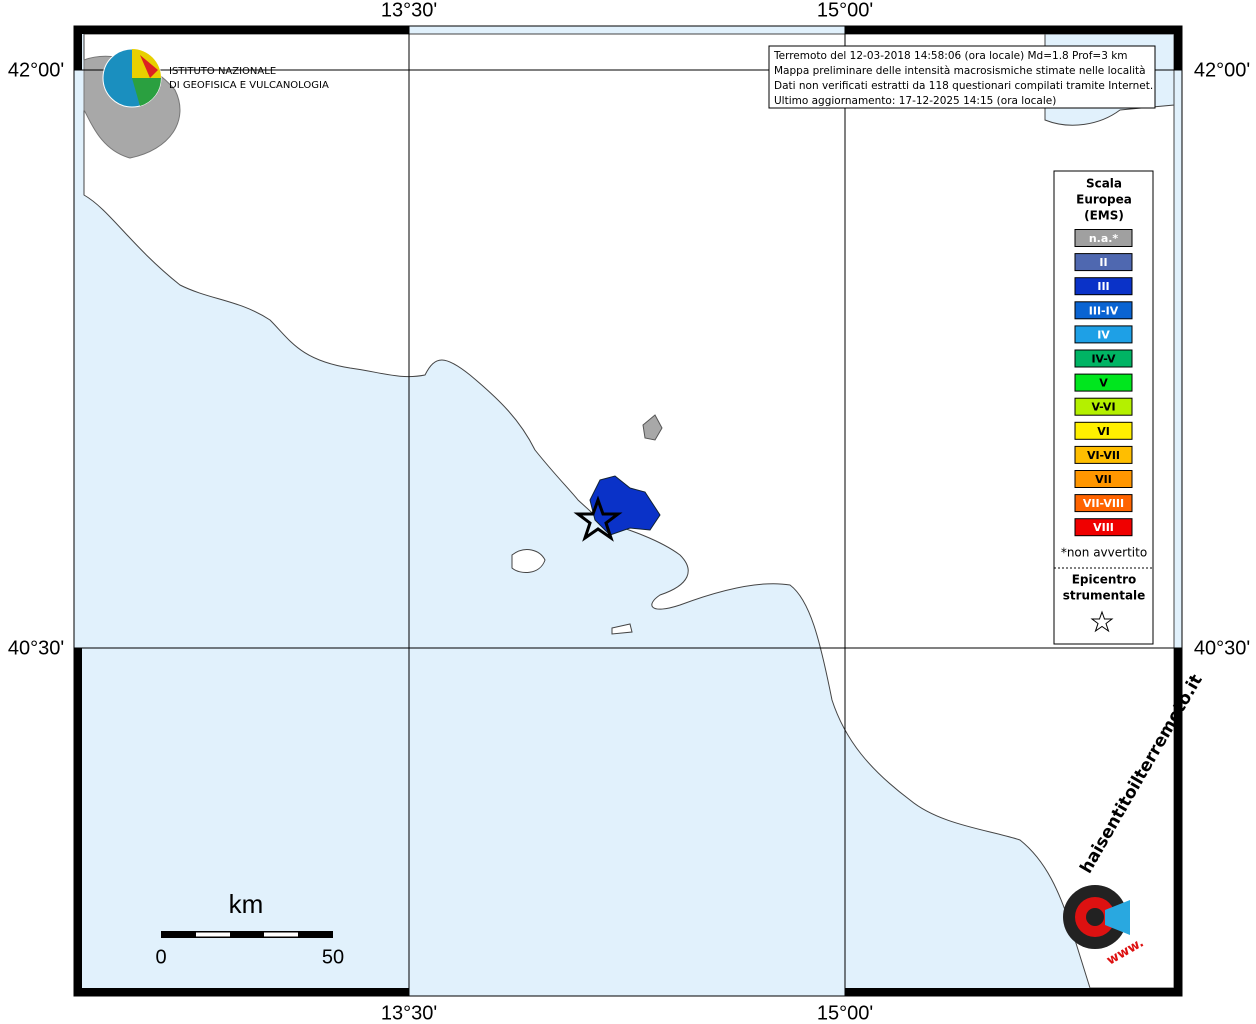 Image resolution: width=1256 pixels, height=1024 pixels. I want to click on legend-epicentre: strumentale, so click(1104, 596).